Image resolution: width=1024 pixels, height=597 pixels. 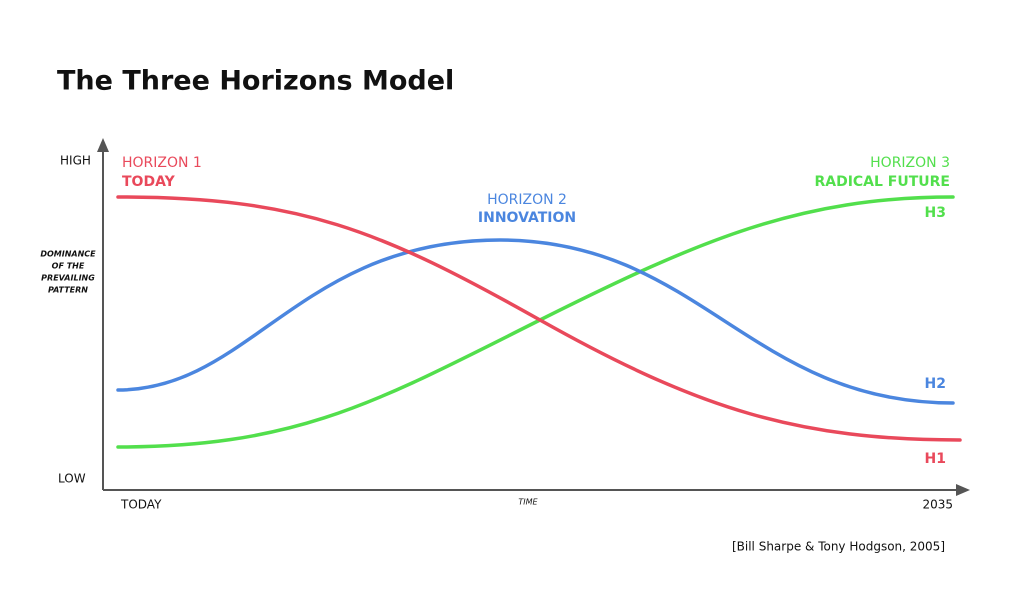 I want to click on title: The Three Horizons Model, so click(x=255, y=81).